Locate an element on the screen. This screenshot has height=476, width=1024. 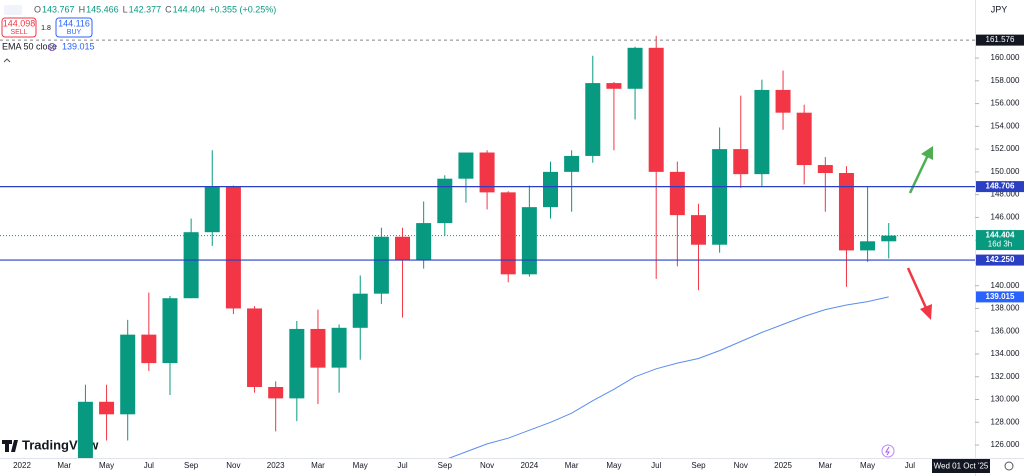
last-price-tag: 144.404 is located at coordinates (1000, 235).